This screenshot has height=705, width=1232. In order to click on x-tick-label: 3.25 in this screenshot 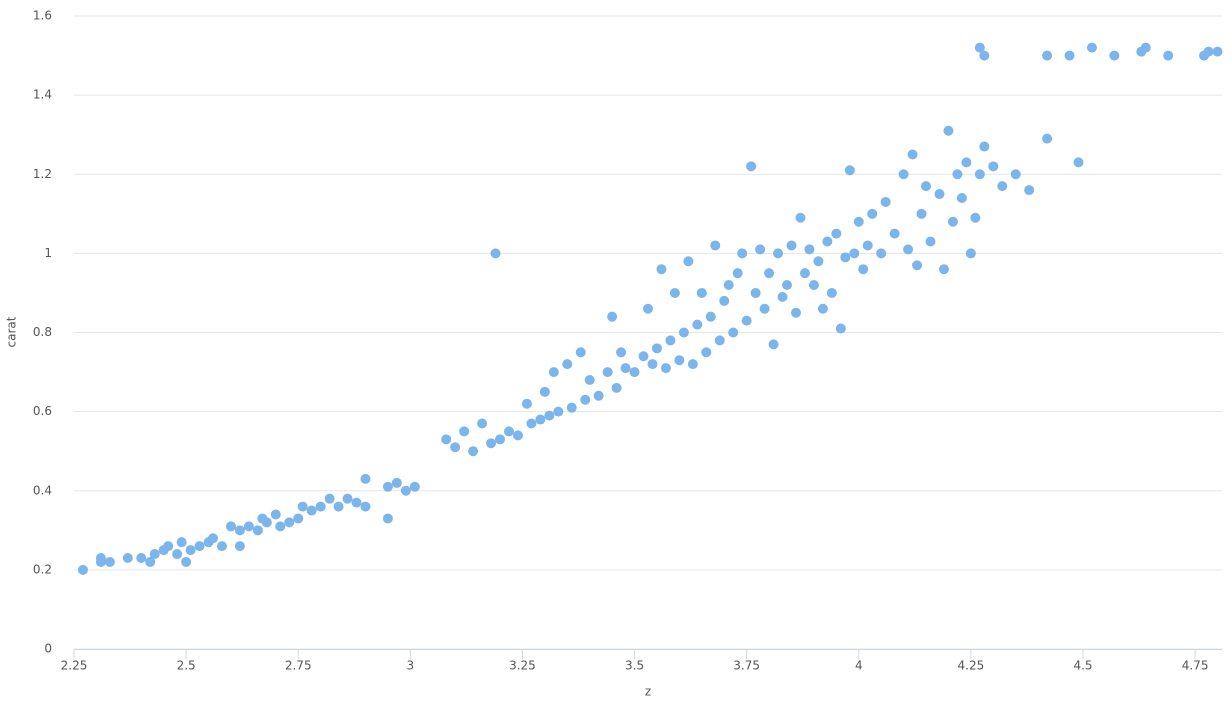, I will do `click(522, 666)`.